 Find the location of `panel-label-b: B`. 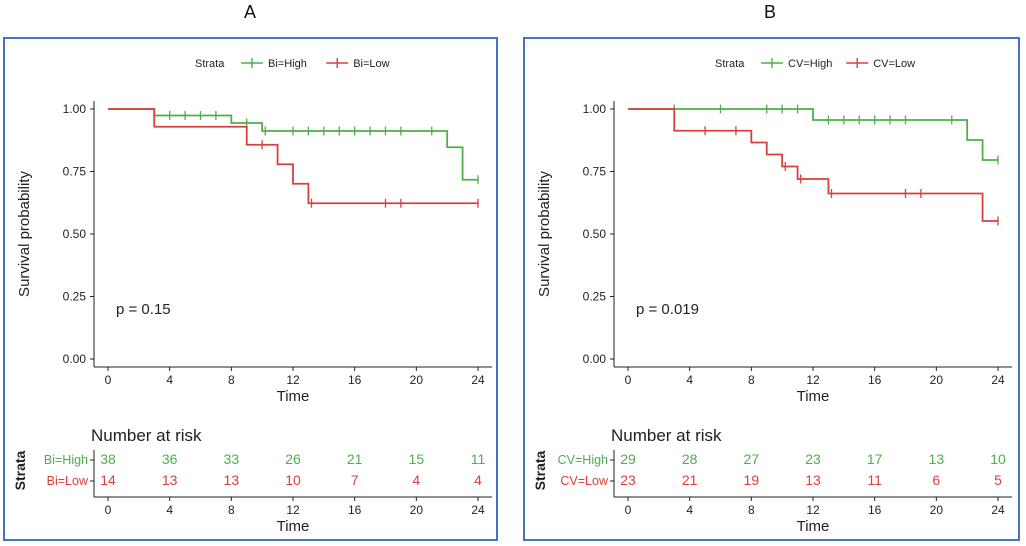

panel-label-b: B is located at coordinates (770, 12).